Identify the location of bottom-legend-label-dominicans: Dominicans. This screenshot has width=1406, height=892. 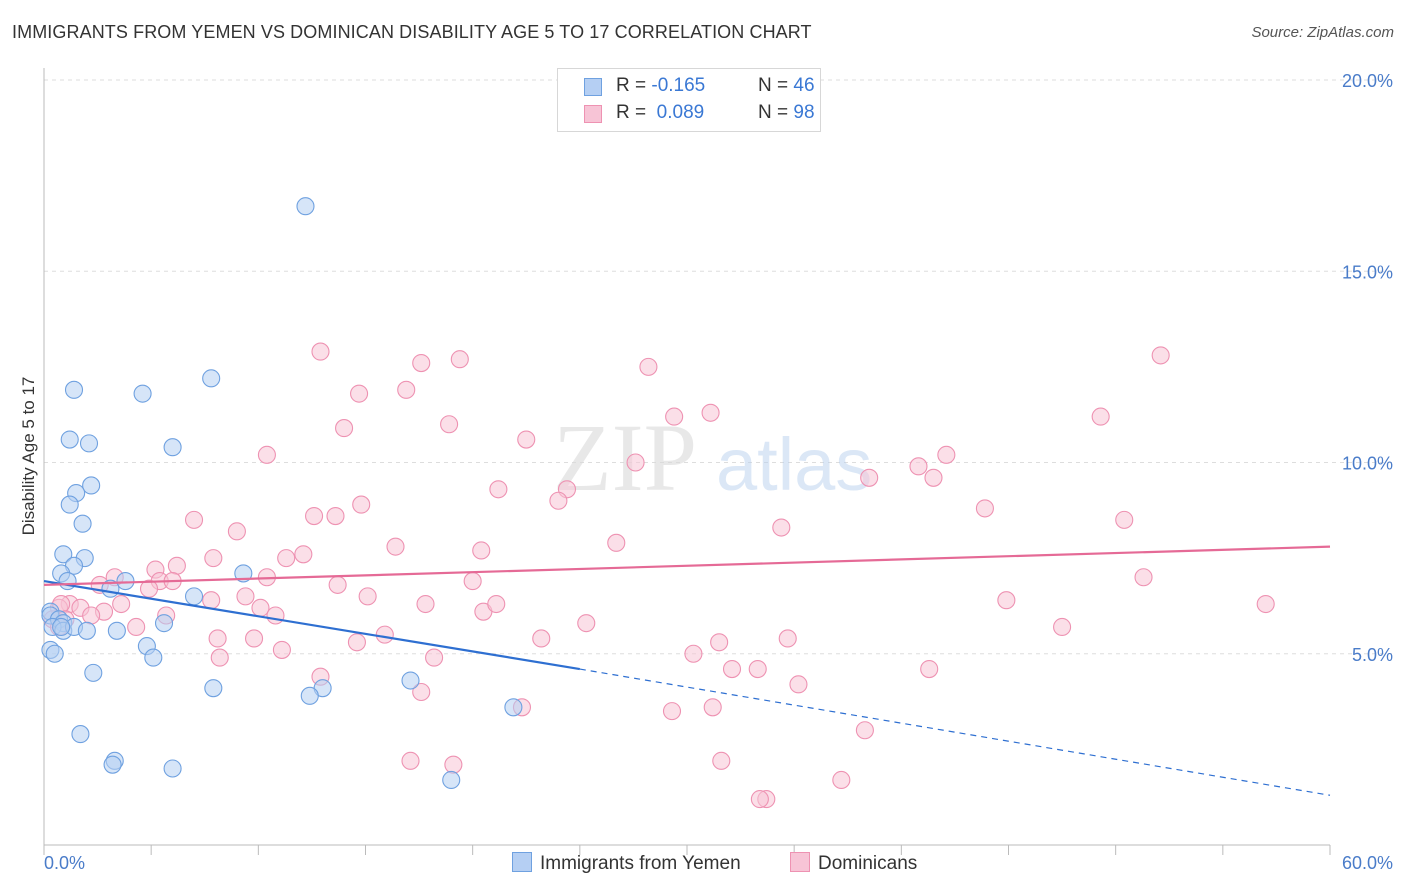
(868, 863).